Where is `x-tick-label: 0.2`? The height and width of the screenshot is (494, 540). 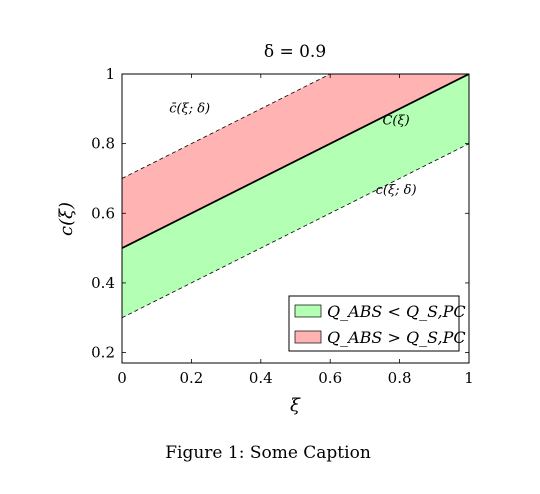 x-tick-label: 0.2 is located at coordinates (191, 378).